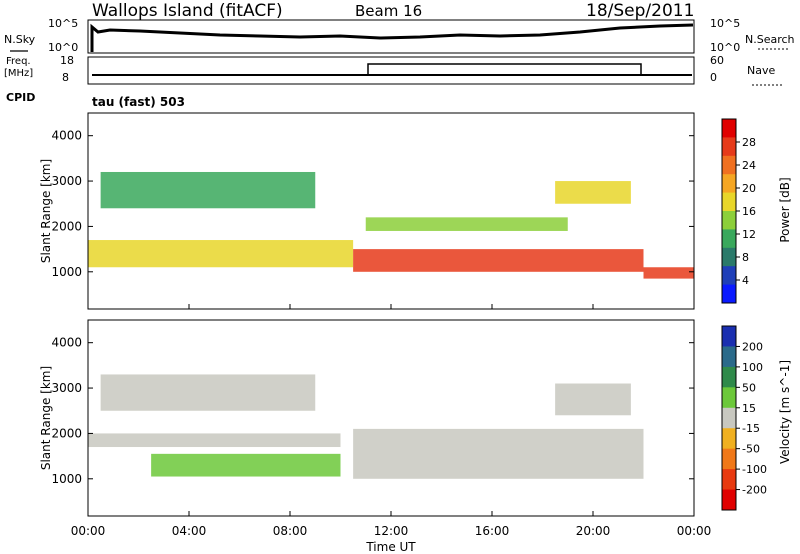 This screenshot has width=800, height=554. Describe the element at coordinates (187, 11) in the screenshot. I see `station-title: Wallops Island (fitACF)` at that location.